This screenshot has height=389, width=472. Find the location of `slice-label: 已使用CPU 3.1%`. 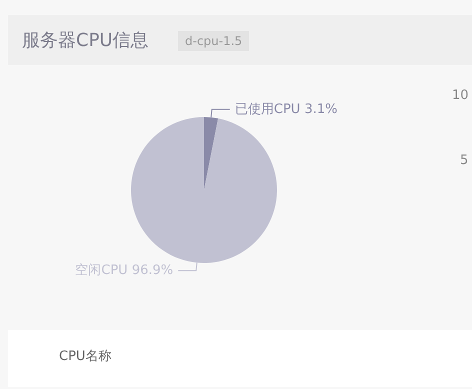

slice-label: 已使用CPU 3.1% is located at coordinates (286, 109).